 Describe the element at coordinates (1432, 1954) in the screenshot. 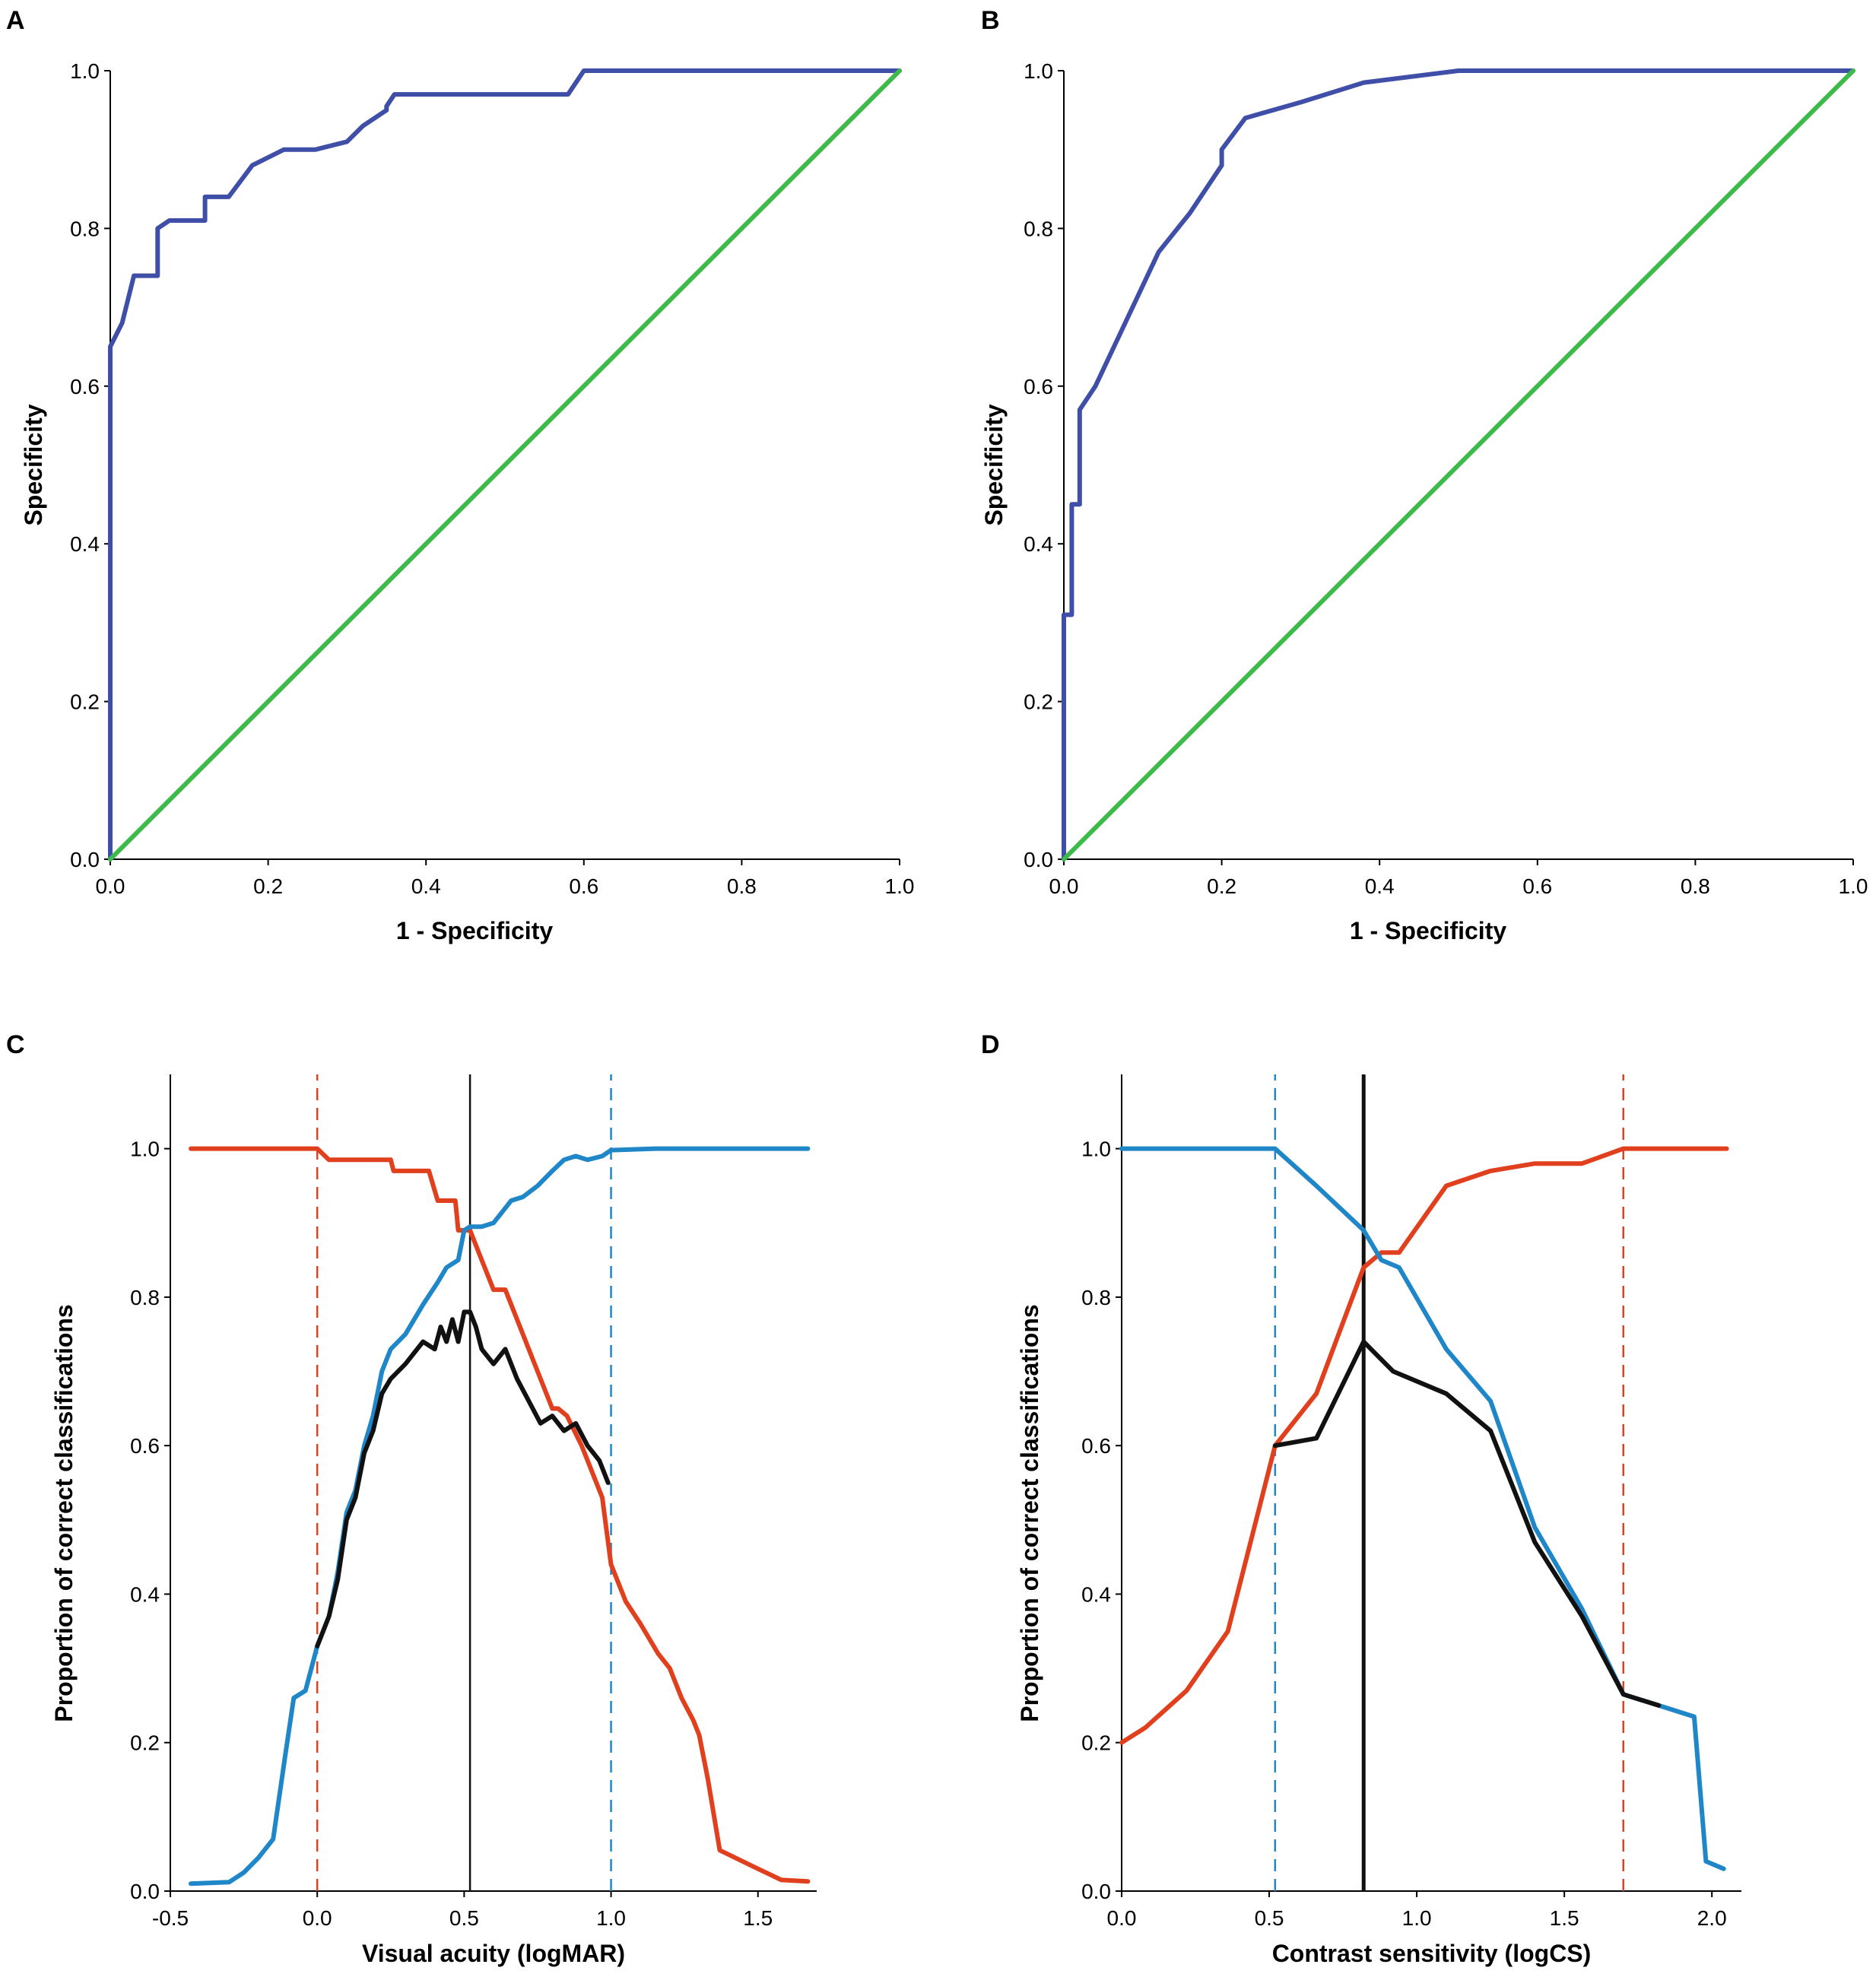

I see `x-axis-title: Contrast sensitivity (logCS)` at that location.